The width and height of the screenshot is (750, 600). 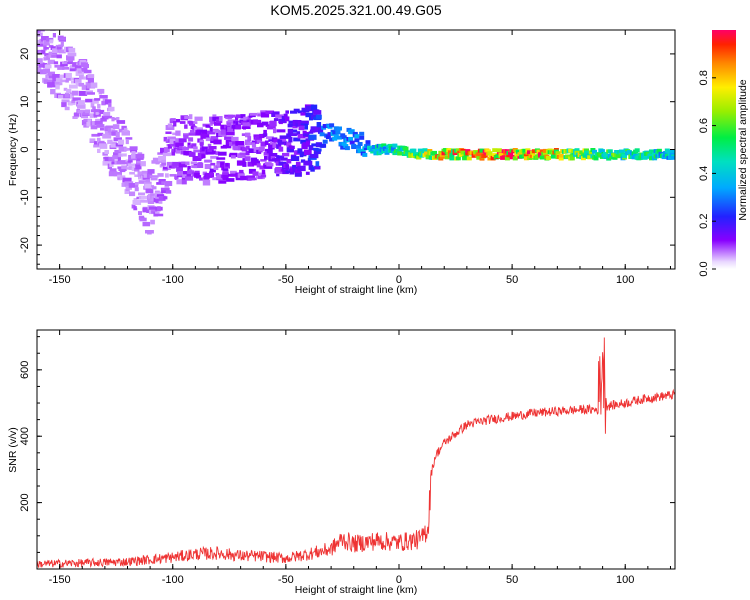 I want to click on x-tick-label: 0, so click(x=399, y=580).